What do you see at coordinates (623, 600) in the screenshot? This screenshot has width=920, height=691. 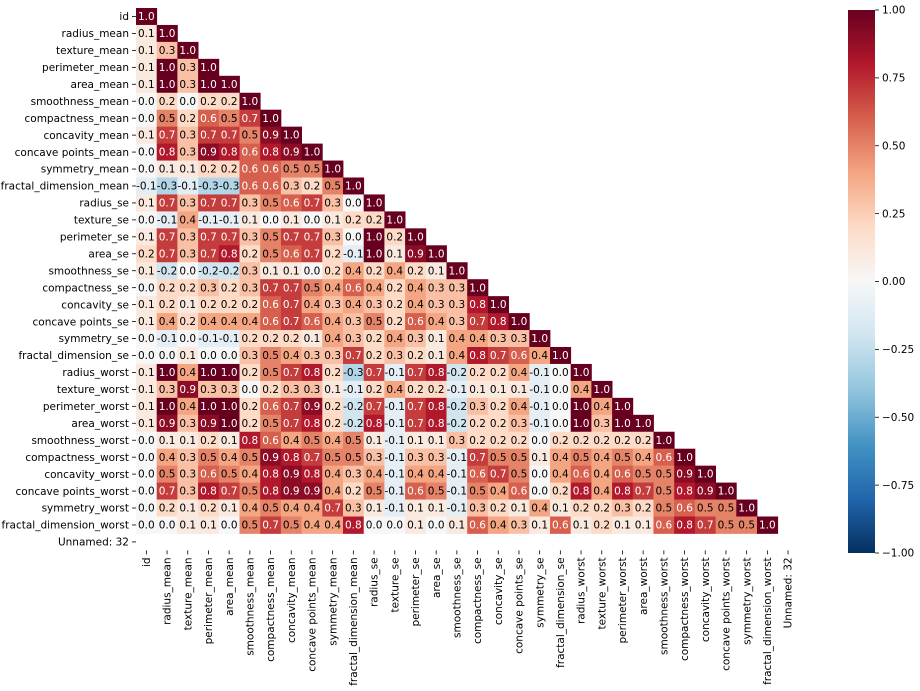 I see `x-tick-label: perimeter_worst` at bounding box center [623, 600].